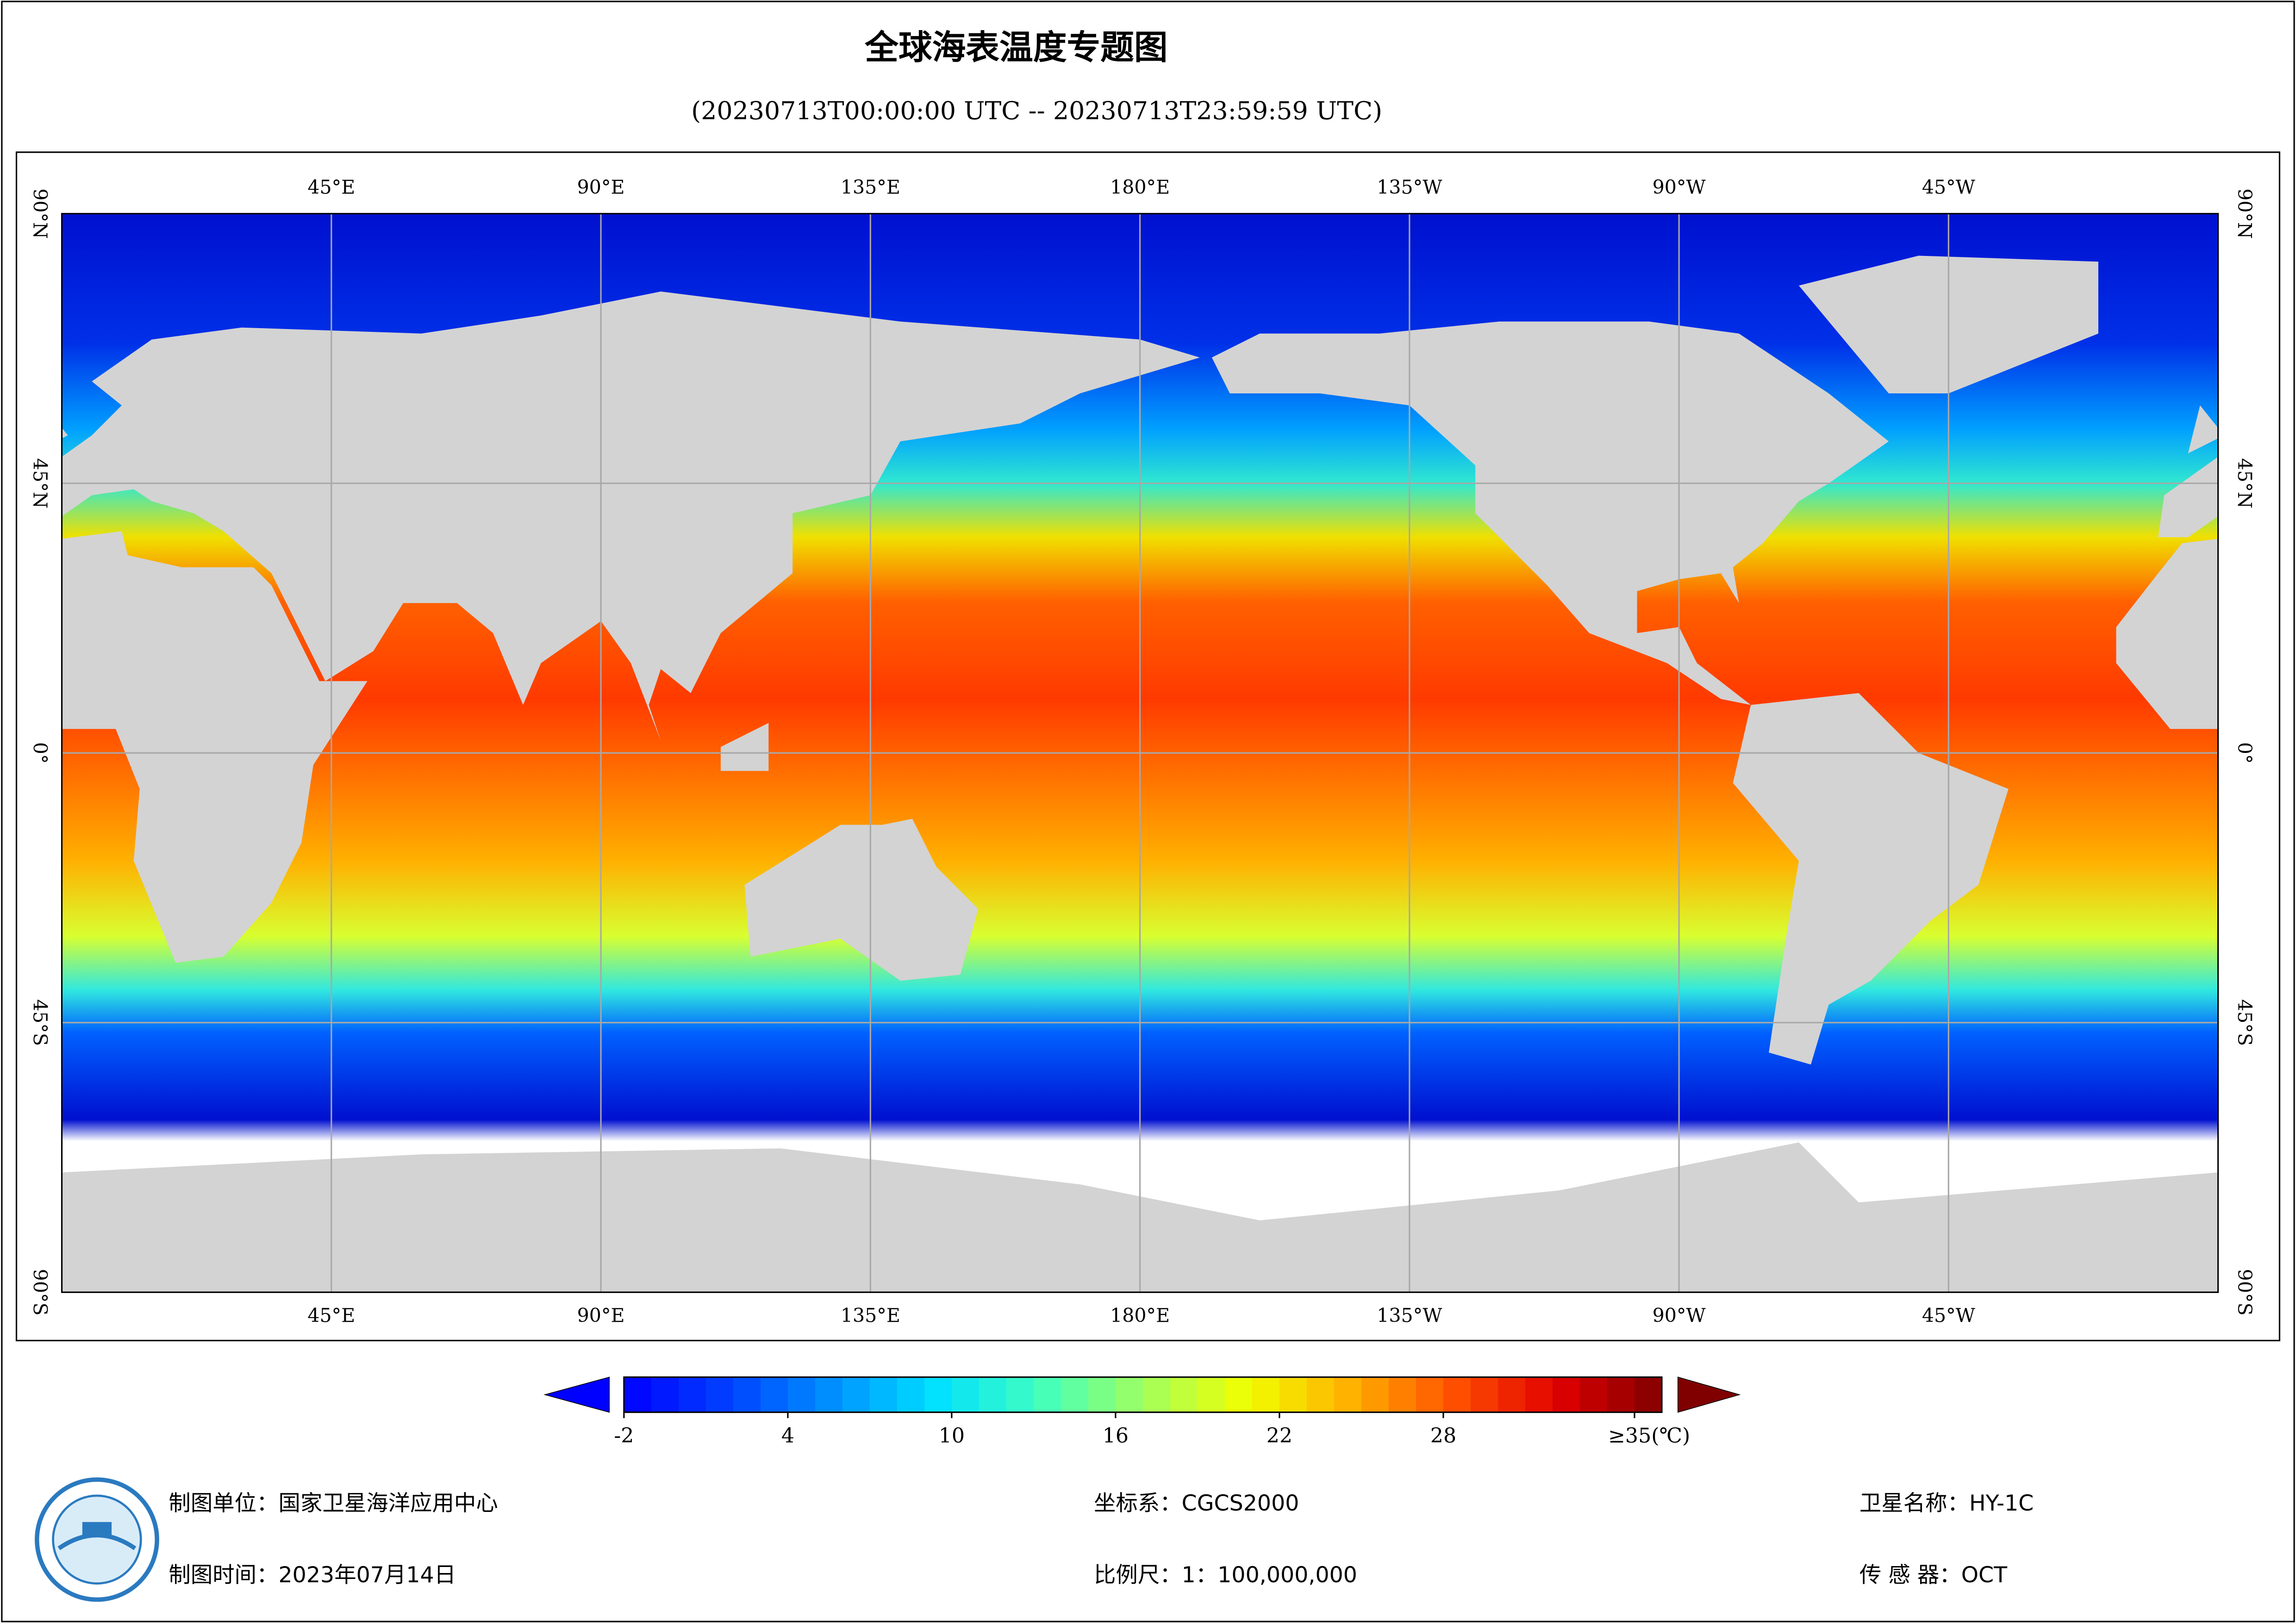 The height and width of the screenshot is (1623, 2296). Describe the element at coordinates (40, 1023) in the screenshot. I see `lat-label-left: 45°S` at that location.